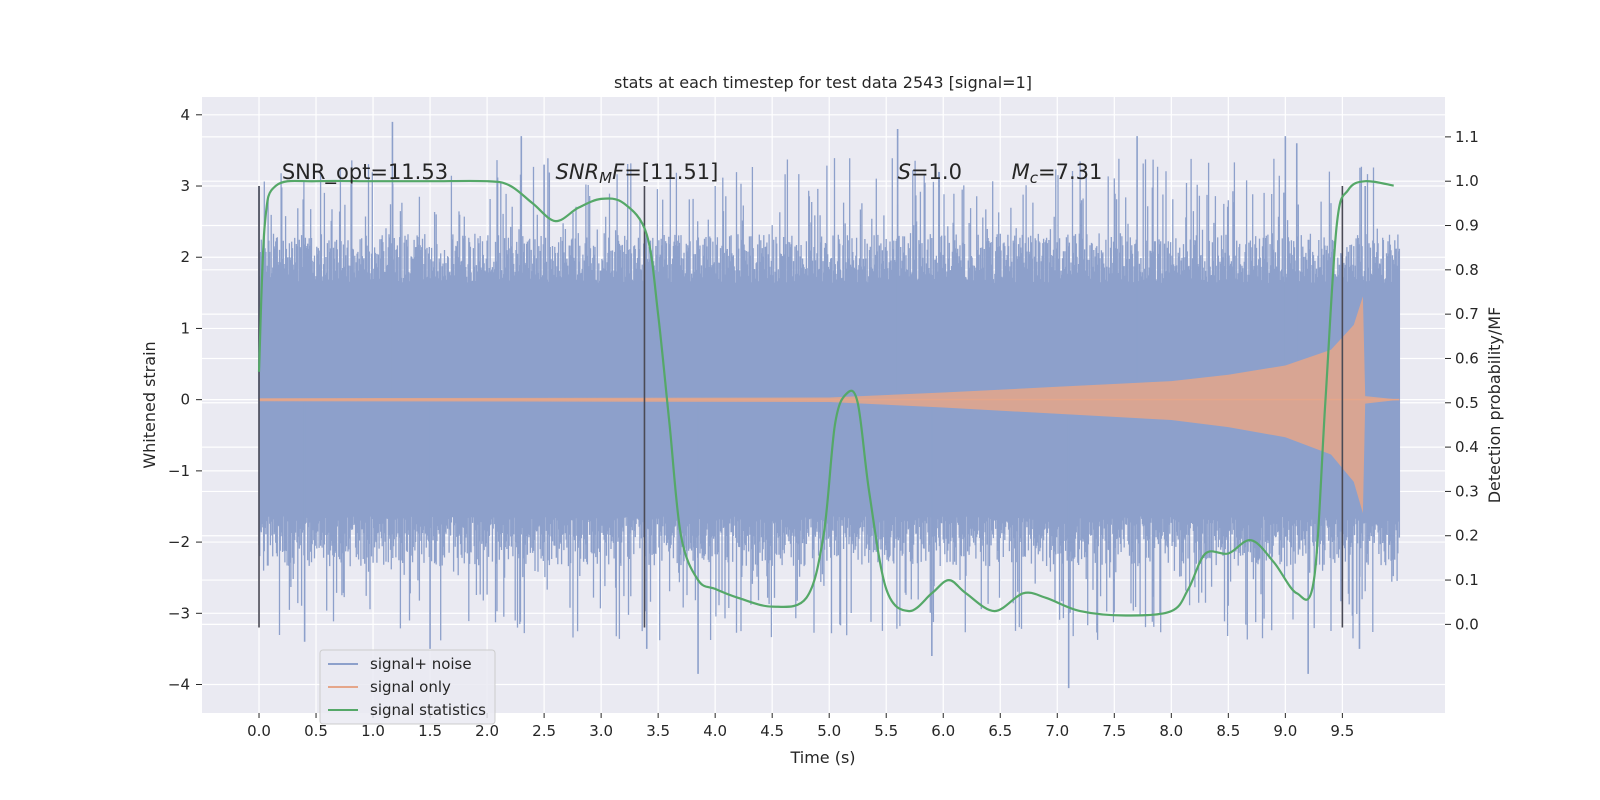 The width and height of the screenshot is (1600, 800). I want to click on annotation-4: Mc=7.31, so click(1057, 173).